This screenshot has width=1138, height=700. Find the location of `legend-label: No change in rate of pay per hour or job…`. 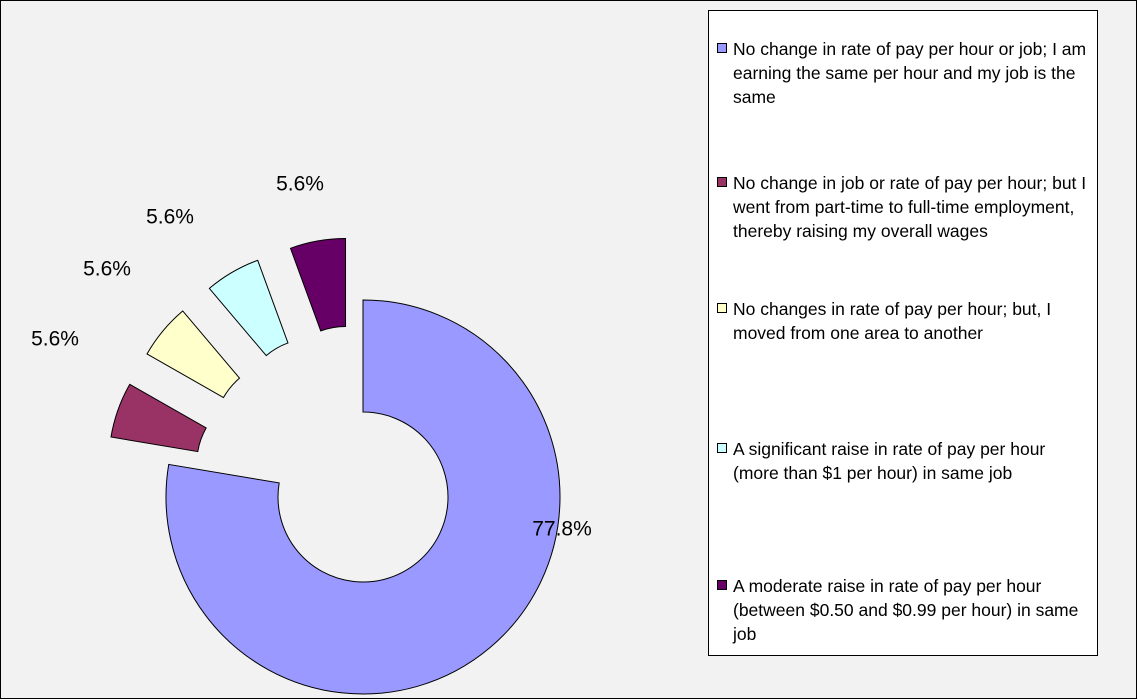

legend-label: No change in rate of pay per hour or job… is located at coordinates (910, 73).